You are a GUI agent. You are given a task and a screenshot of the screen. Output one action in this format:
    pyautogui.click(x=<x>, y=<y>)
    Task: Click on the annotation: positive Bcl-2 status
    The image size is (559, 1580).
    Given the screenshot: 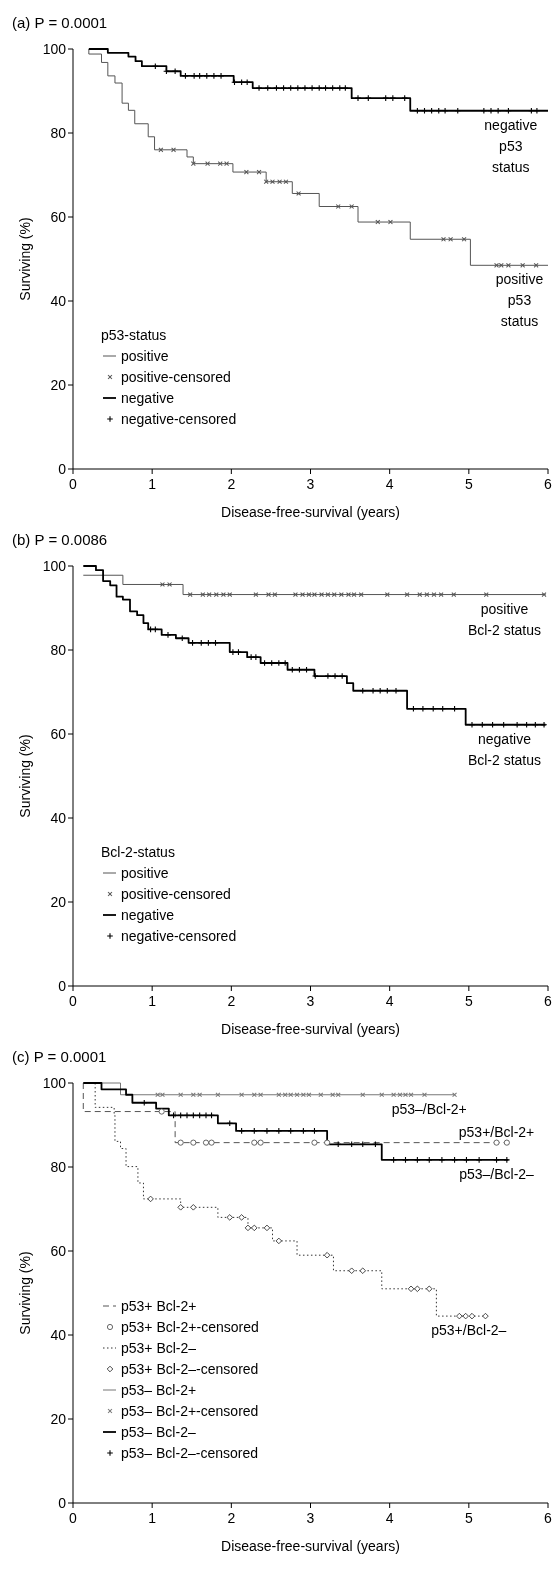 What is the action you would take?
    pyautogui.click(x=504, y=619)
    